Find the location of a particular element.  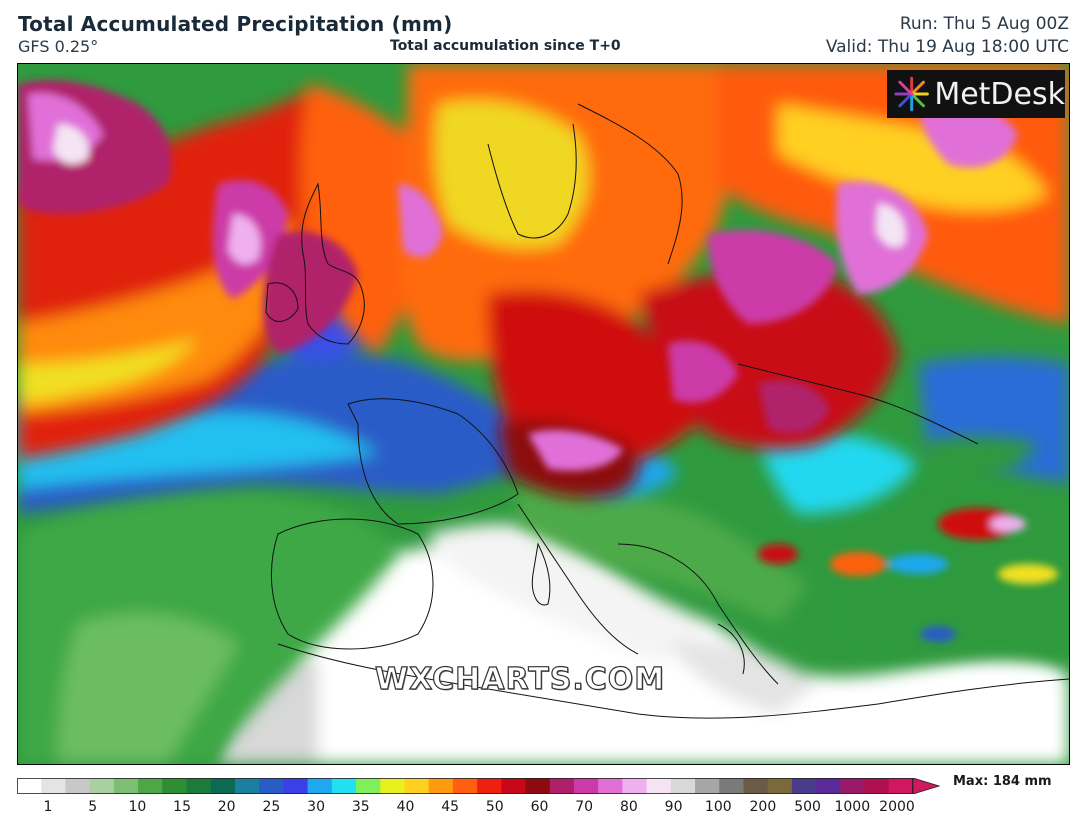

color-scale-tick-label: 25 is located at coordinates (271, 807).